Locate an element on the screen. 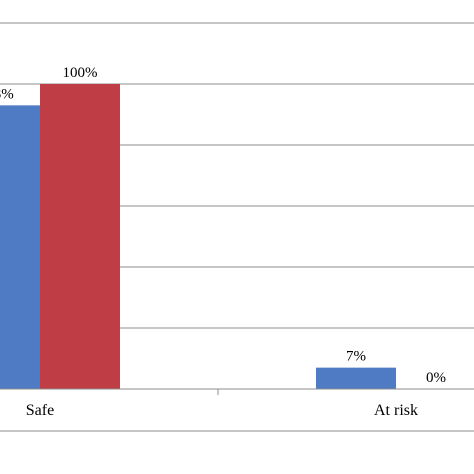  x-axis: Safe At risk is located at coordinates (237, 410).